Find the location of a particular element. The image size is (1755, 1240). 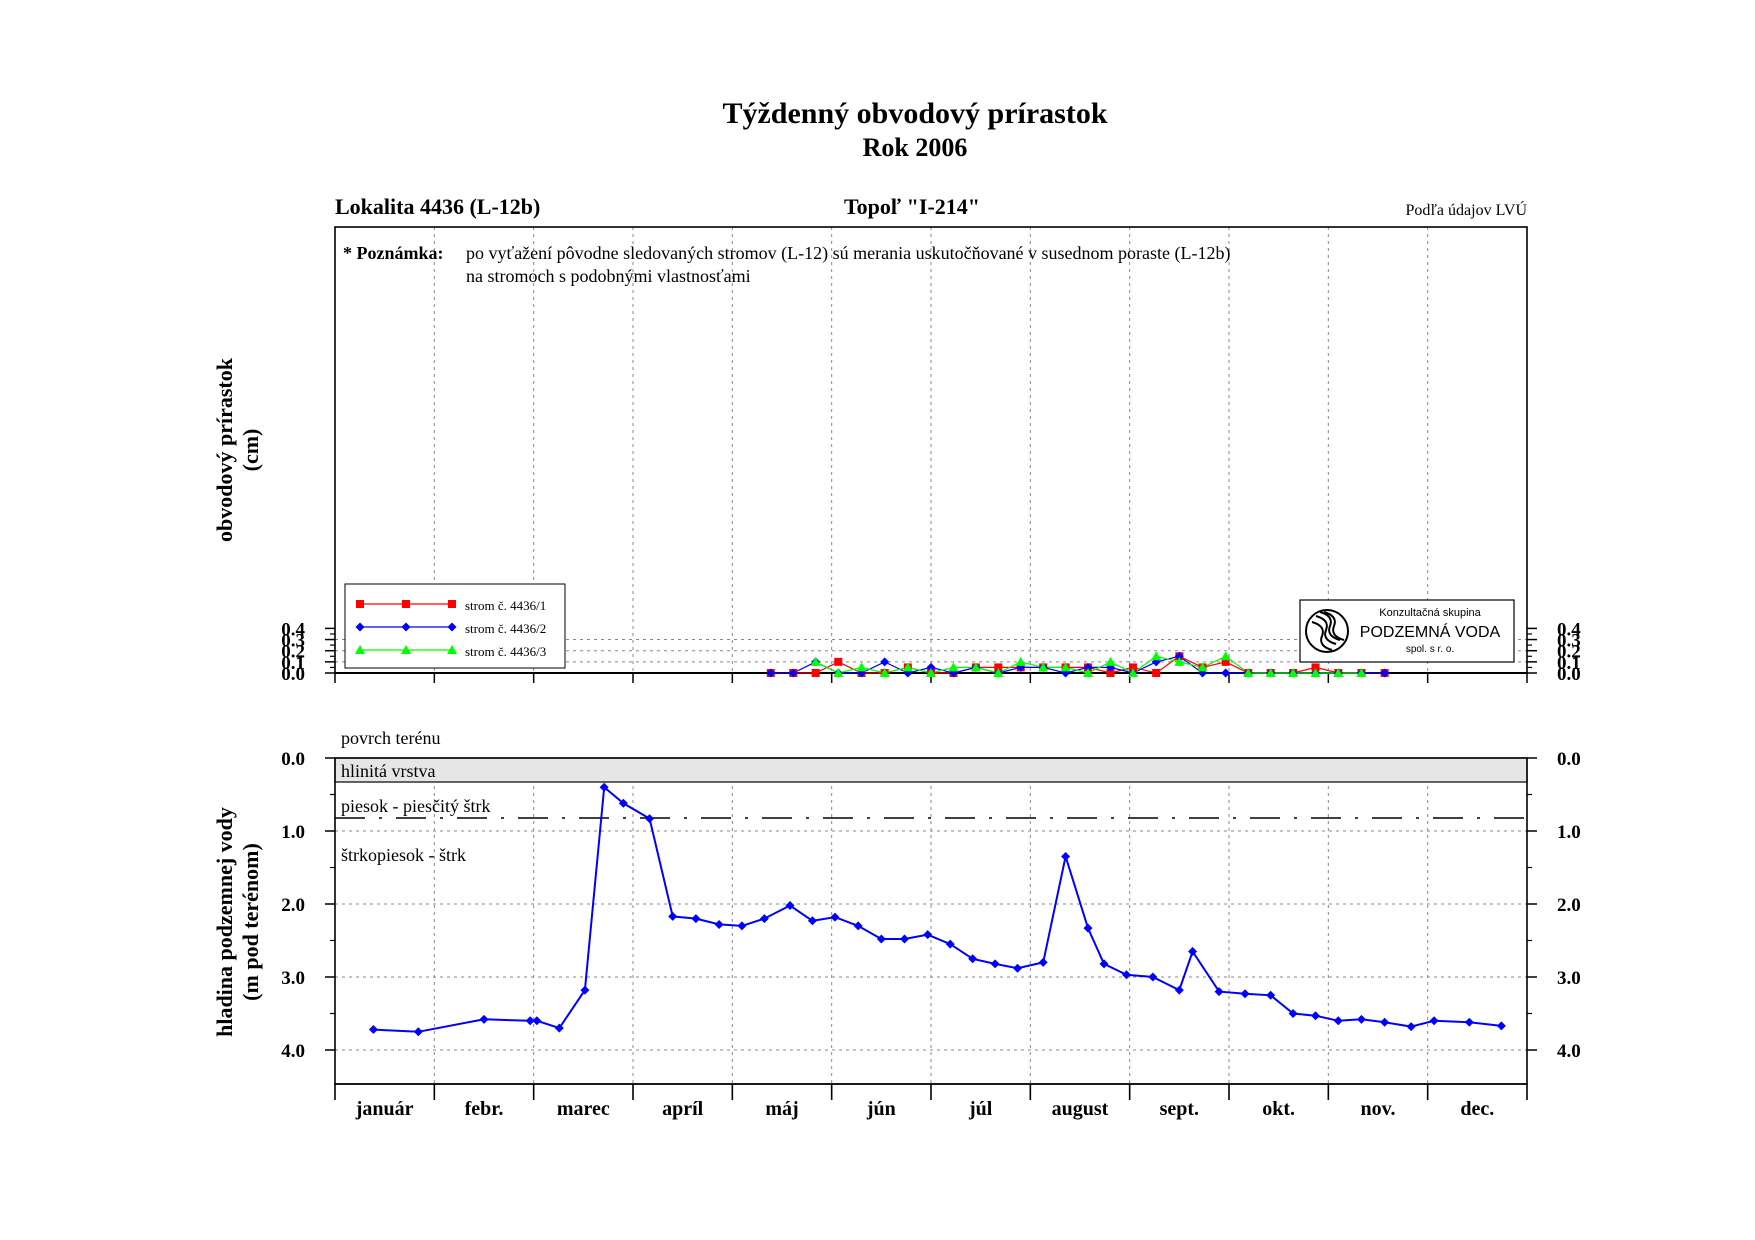

bottom-right-tick-label: 0.0 is located at coordinates (1569, 759).